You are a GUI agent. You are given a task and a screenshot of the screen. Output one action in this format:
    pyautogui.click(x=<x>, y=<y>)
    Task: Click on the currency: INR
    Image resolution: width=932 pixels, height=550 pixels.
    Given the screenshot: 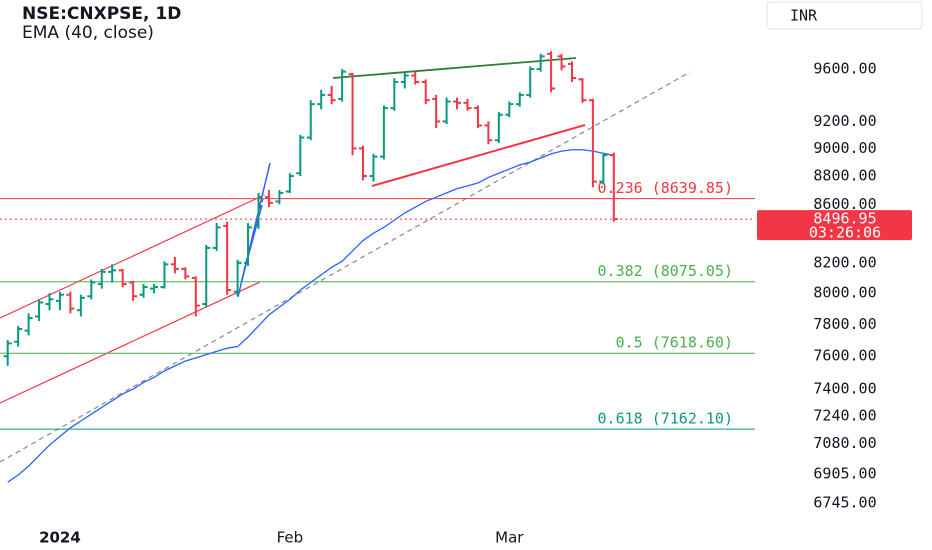 What is the action you would take?
    pyautogui.click(x=804, y=16)
    